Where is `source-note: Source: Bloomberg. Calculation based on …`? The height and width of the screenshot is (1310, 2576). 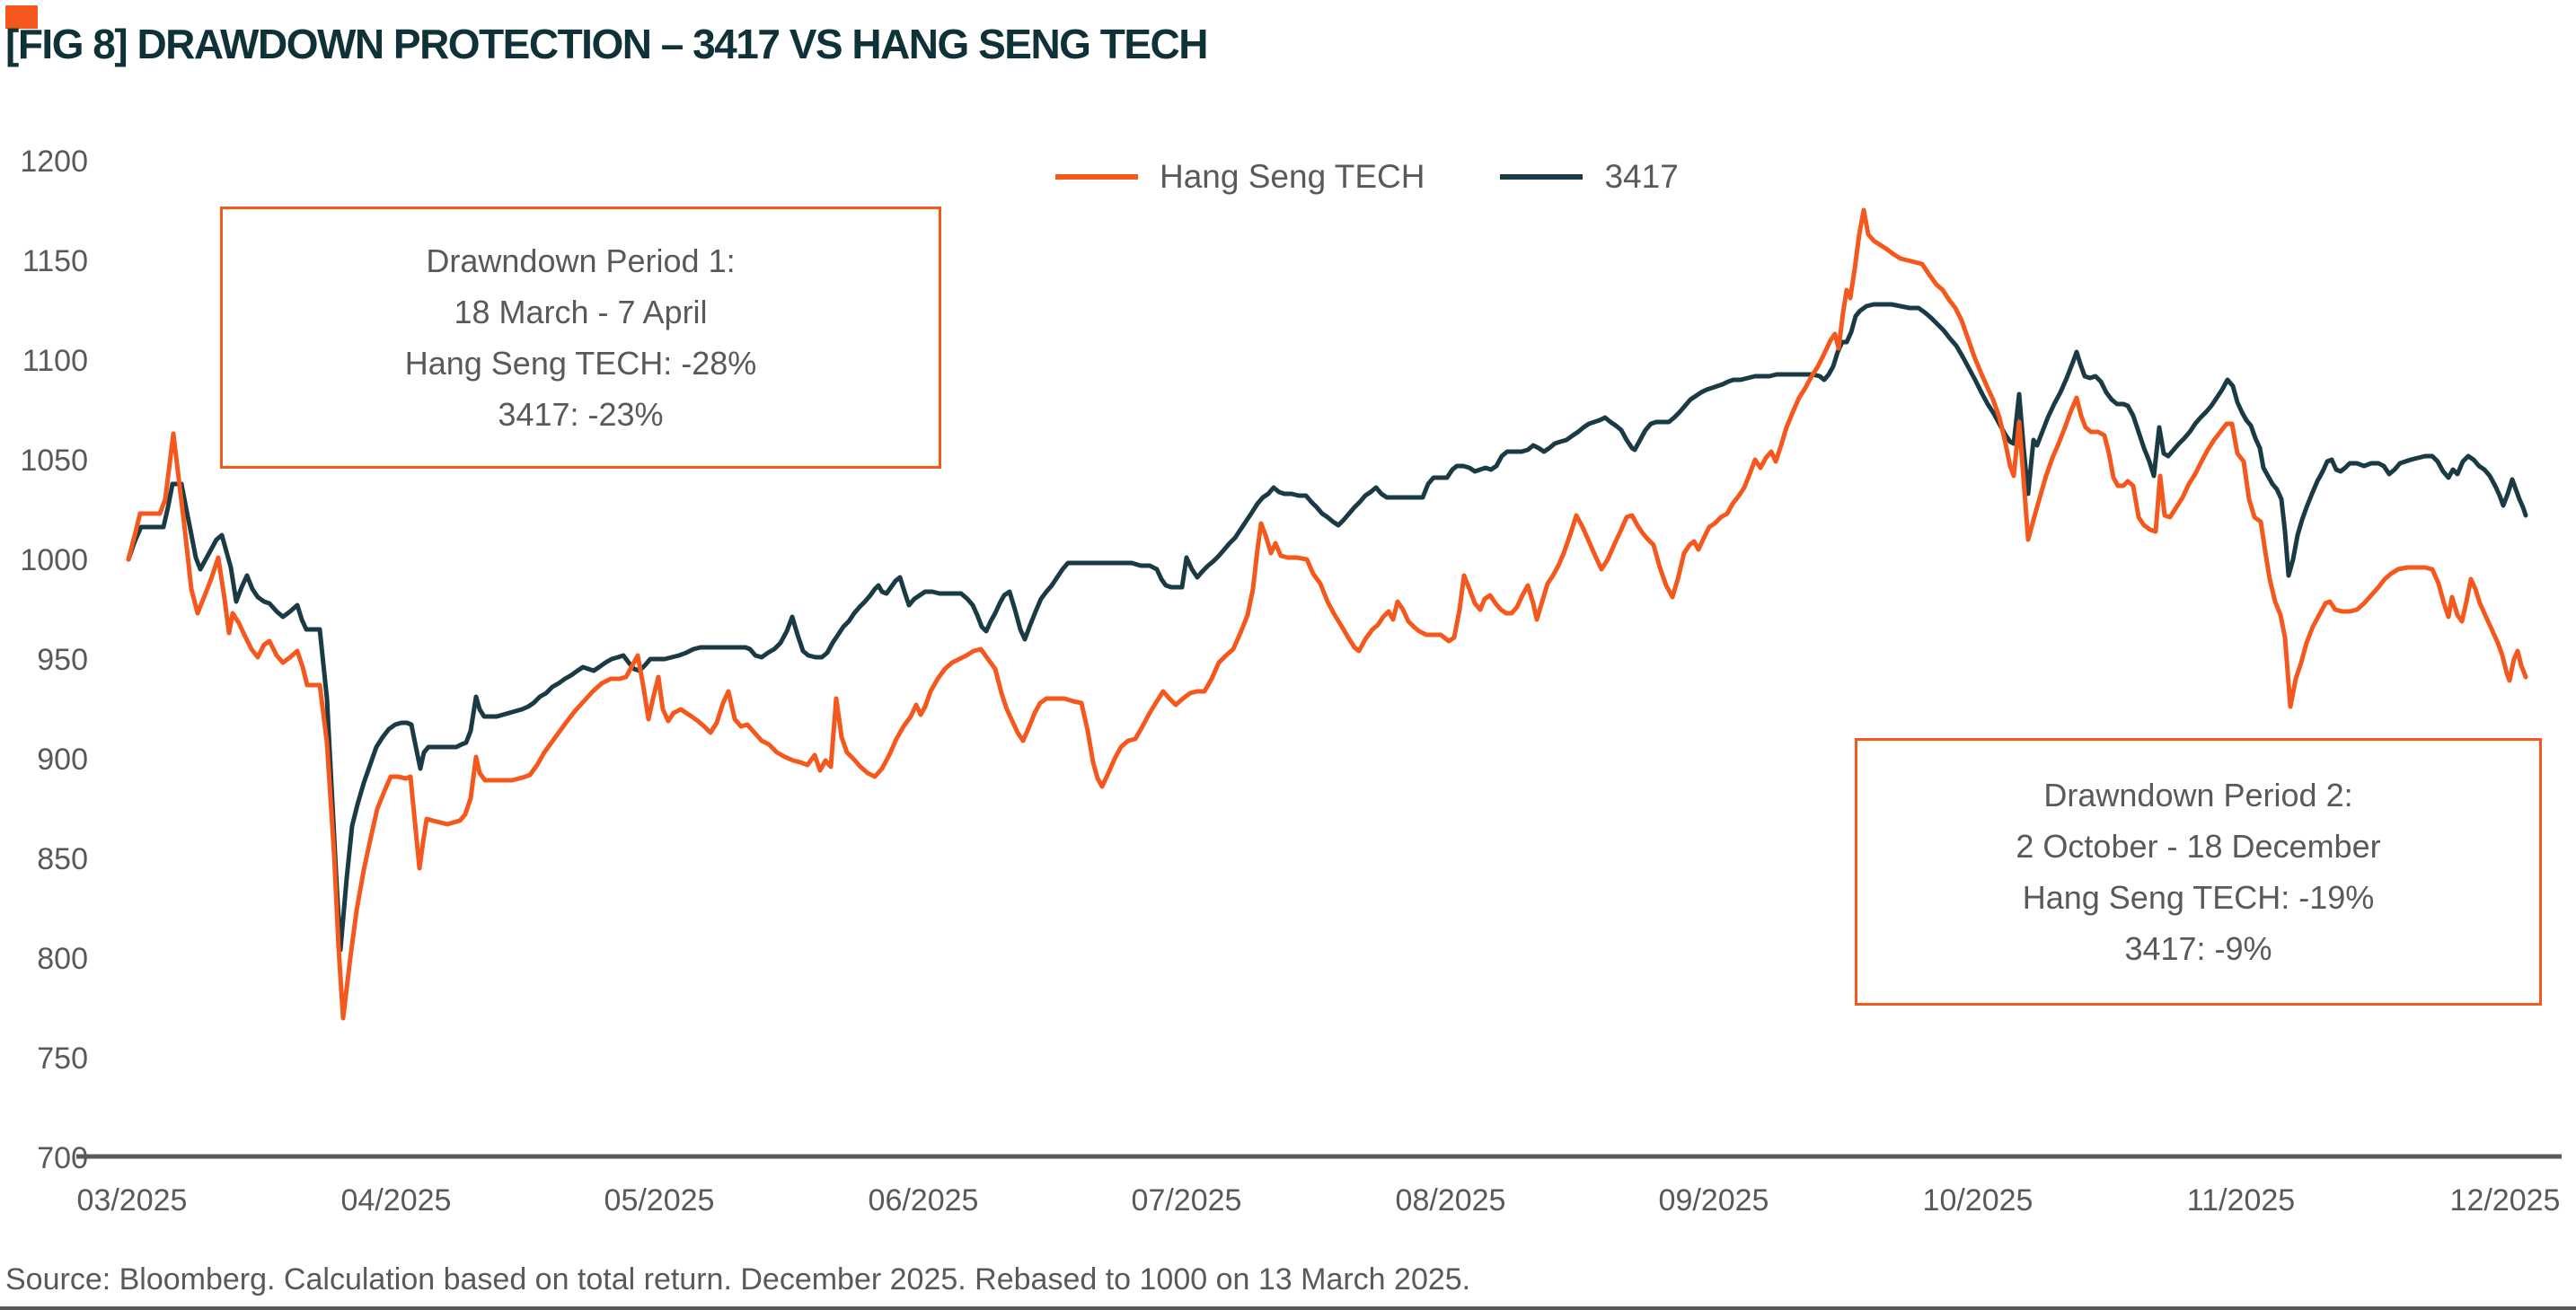
source-note: Source: Bloomberg. Calculation based on … is located at coordinates (738, 1279).